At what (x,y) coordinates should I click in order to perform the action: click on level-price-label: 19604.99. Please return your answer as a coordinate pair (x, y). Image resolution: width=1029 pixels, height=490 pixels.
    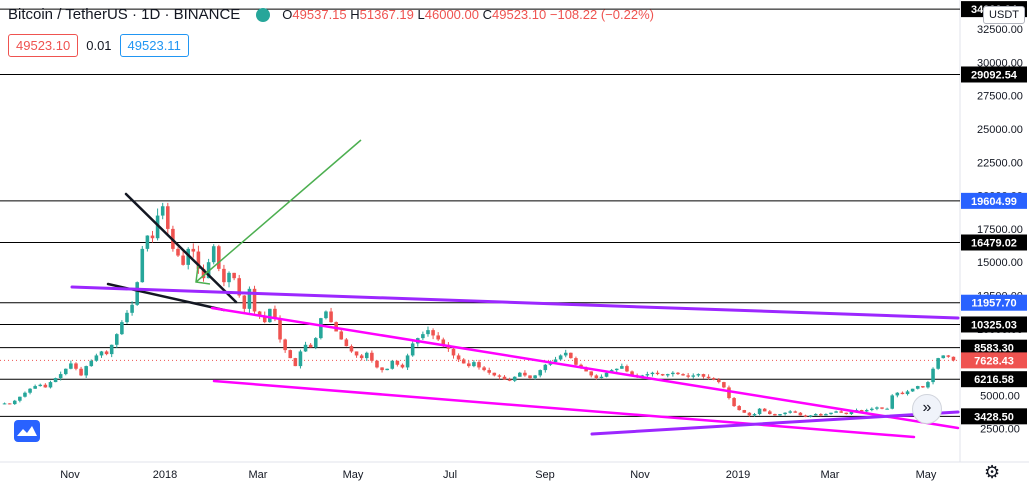
    Looking at the image, I should click on (994, 202).